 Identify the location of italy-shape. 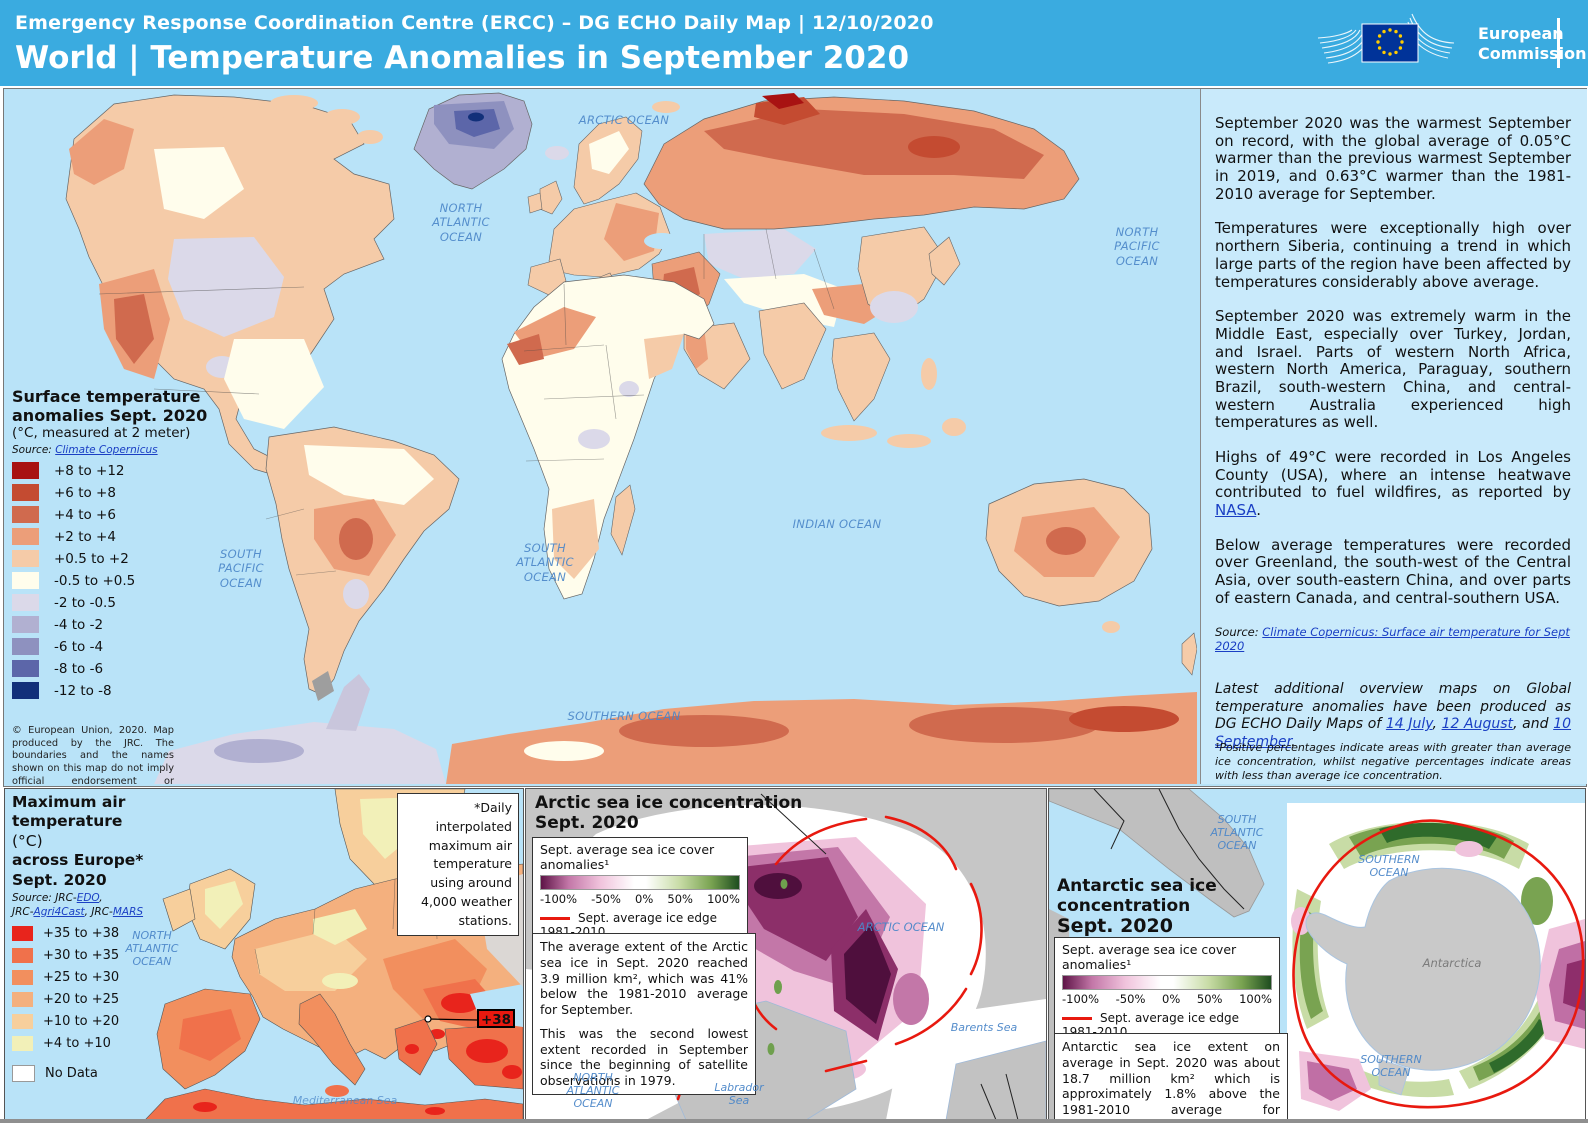
(332, 1039).